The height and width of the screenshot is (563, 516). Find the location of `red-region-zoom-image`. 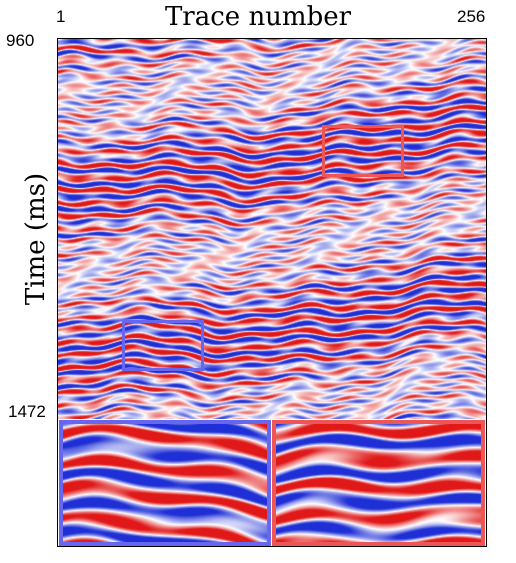

red-region-zoom-image is located at coordinates (378, 483).